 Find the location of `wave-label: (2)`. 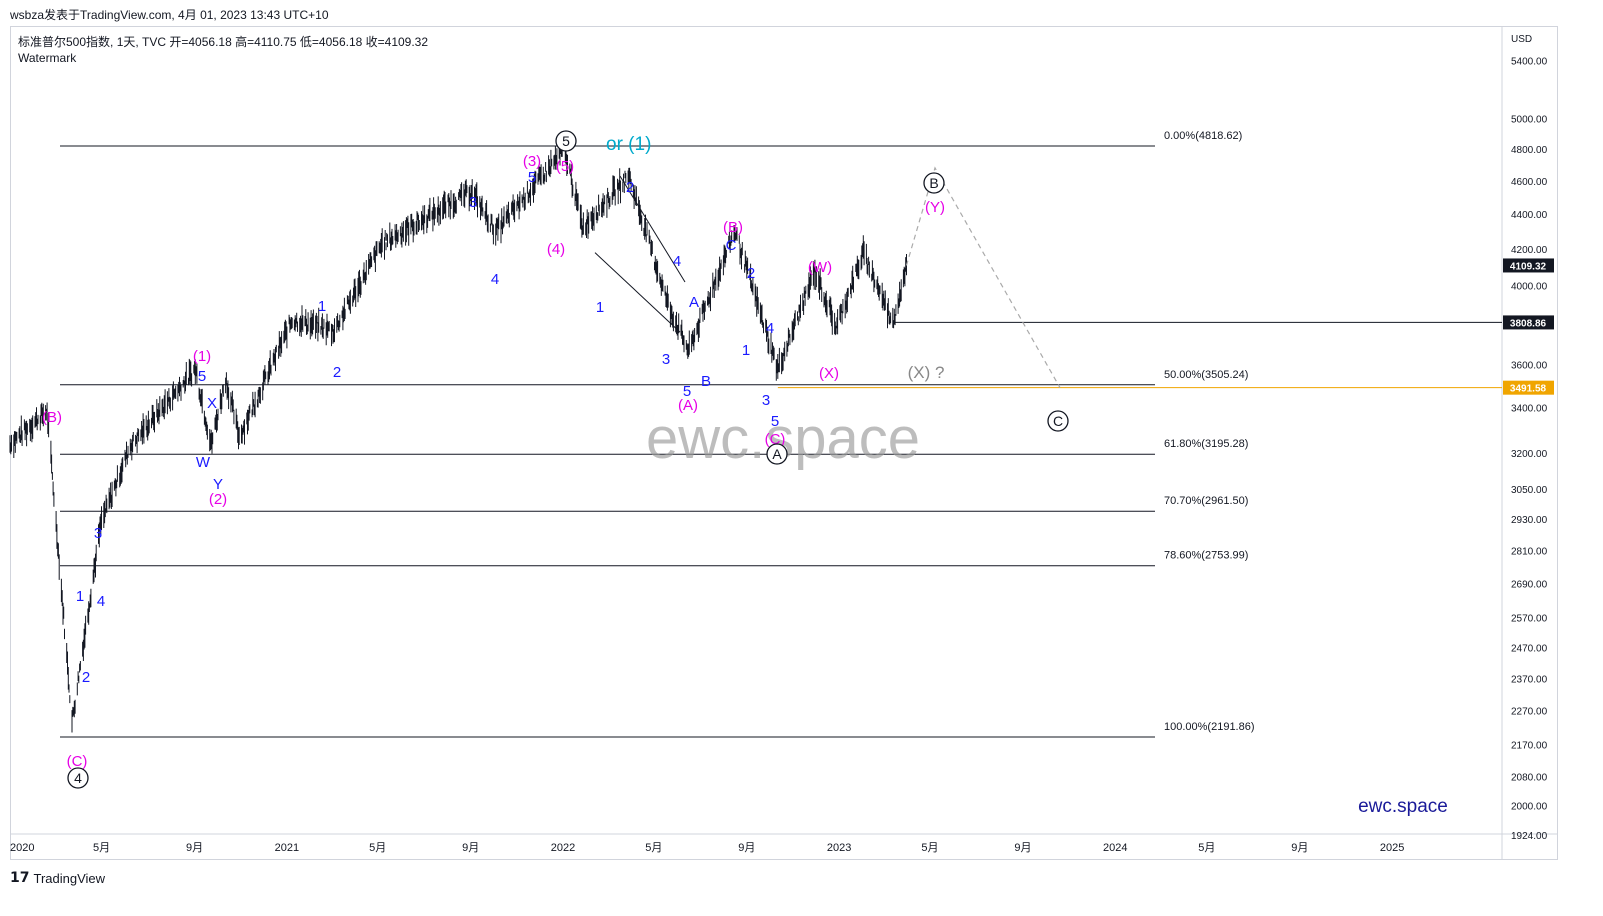

wave-label: (2) is located at coordinates (218, 499).